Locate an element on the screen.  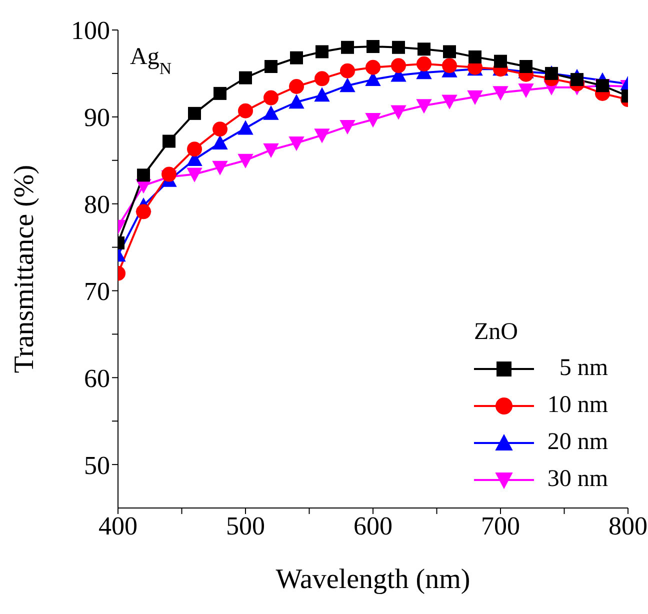
x-tick-label: 700 is located at coordinates (500, 525).